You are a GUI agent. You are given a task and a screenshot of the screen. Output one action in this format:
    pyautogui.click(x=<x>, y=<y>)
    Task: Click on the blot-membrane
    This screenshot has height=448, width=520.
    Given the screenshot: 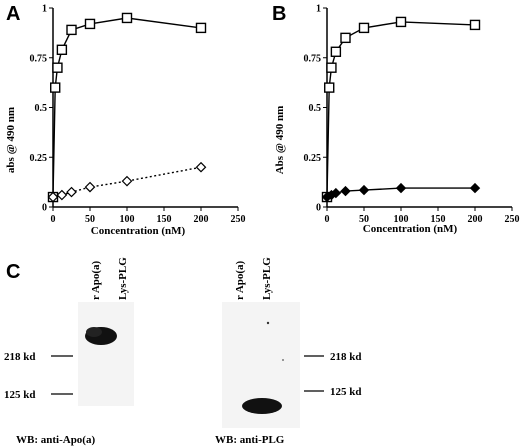 What is the action you would take?
    pyautogui.click(x=106, y=354)
    